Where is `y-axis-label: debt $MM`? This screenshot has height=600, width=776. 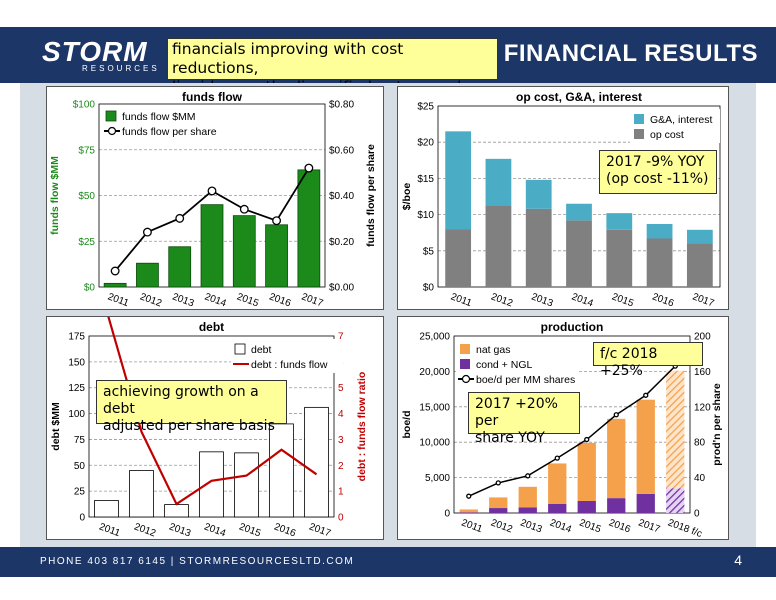 y-axis-label: debt $MM is located at coordinates (56, 426).